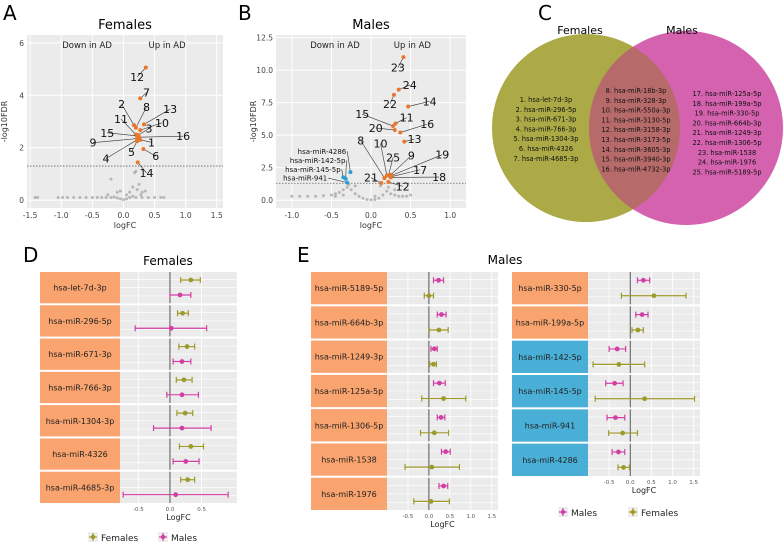  What do you see at coordinates (682, 30) in the screenshot?
I see `venn-label-males: Males` at bounding box center [682, 30].